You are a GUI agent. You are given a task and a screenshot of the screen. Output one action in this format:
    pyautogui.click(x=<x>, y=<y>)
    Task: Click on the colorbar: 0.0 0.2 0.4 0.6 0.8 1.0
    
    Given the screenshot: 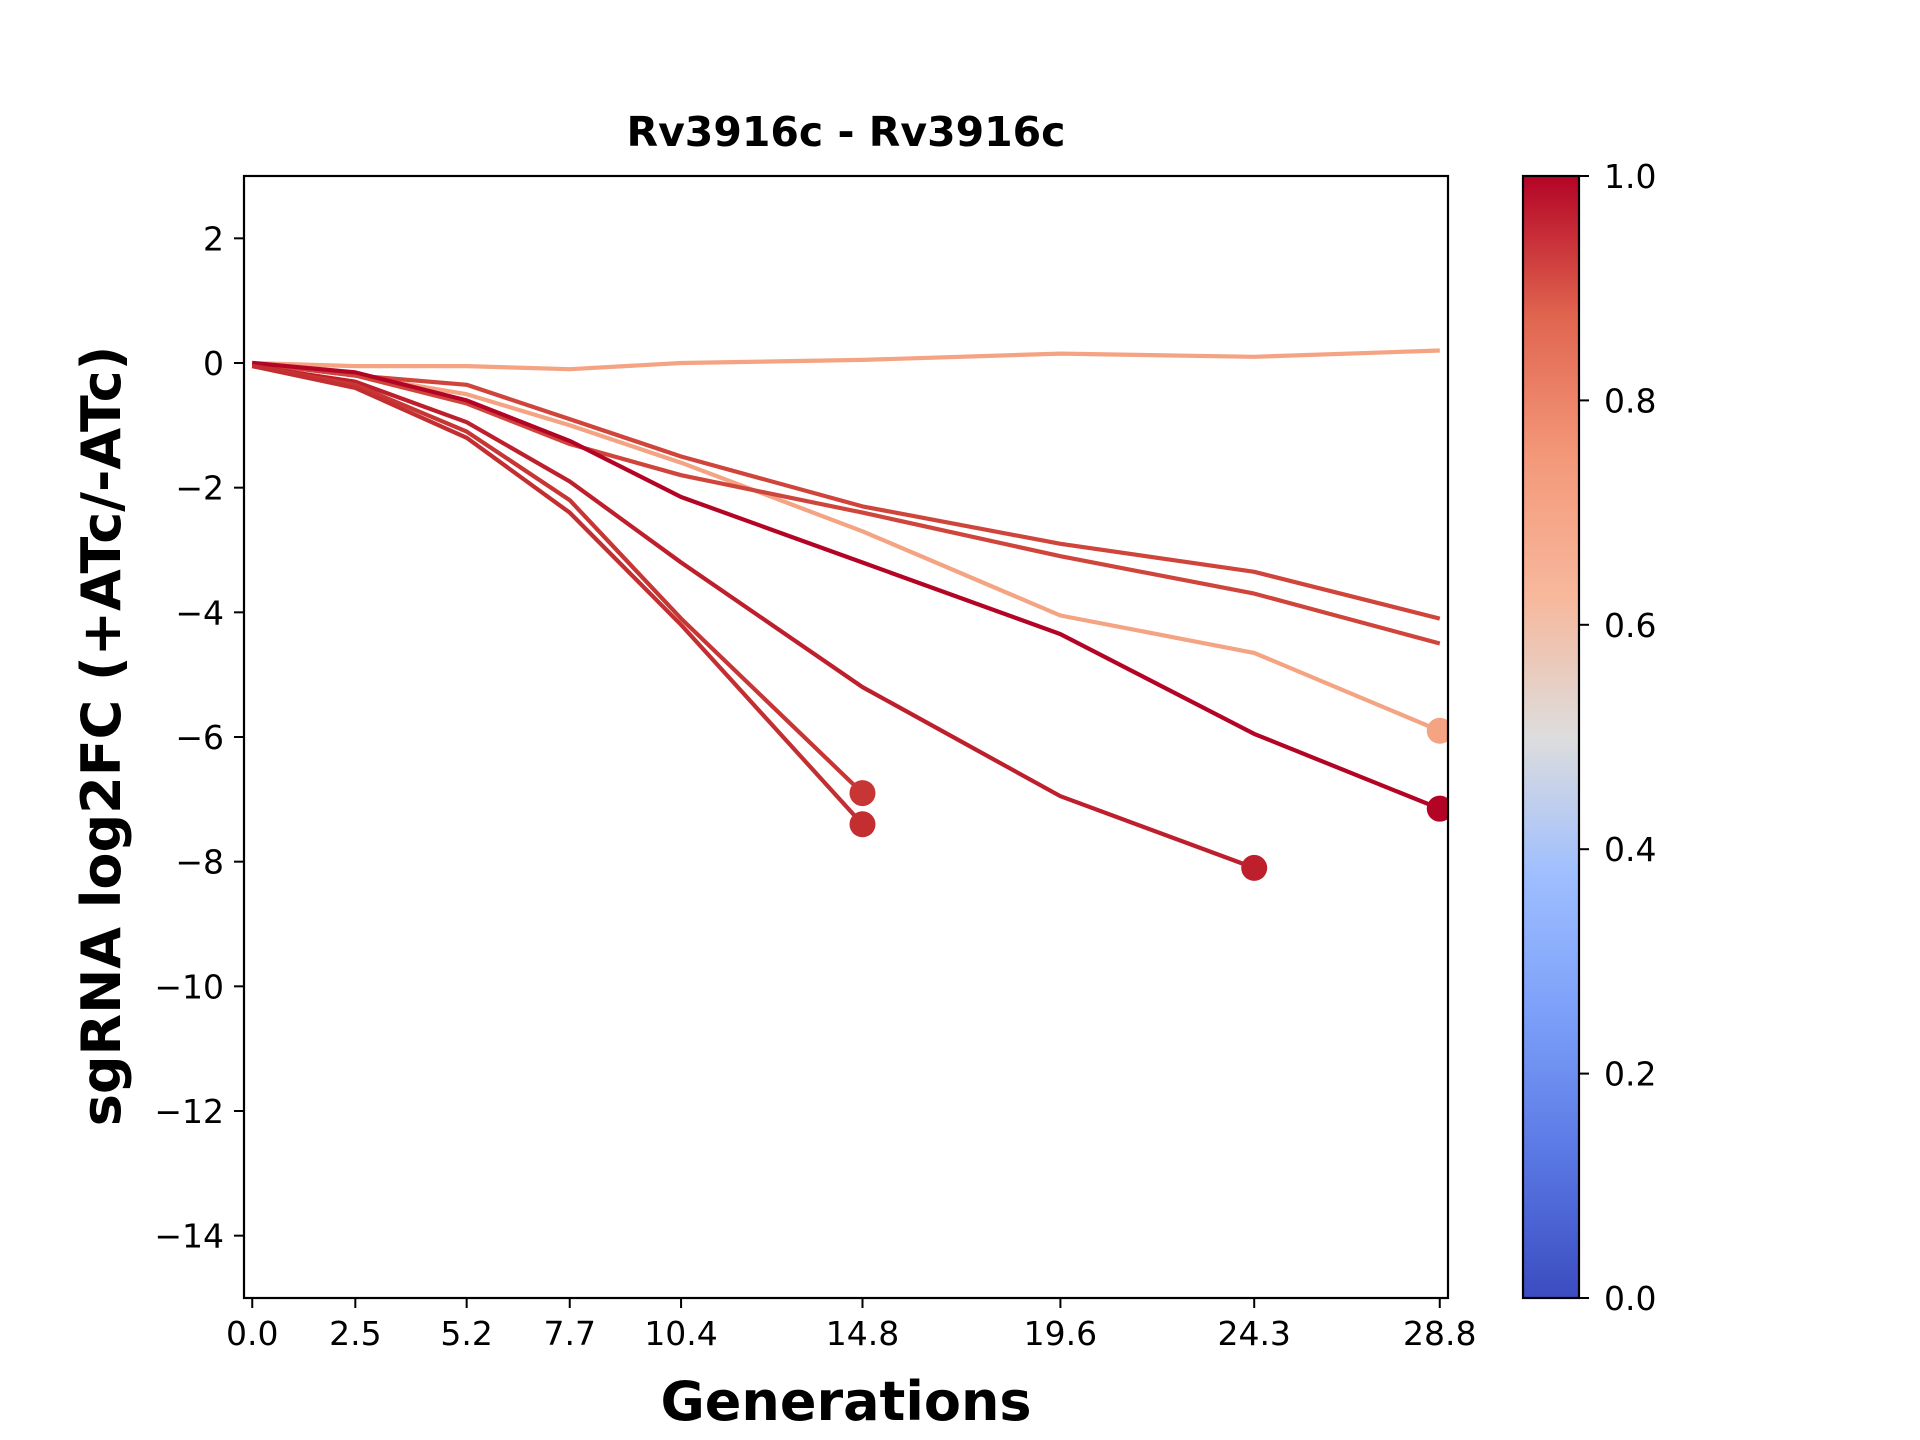 What is the action you would take?
    pyautogui.click(x=1588, y=737)
    